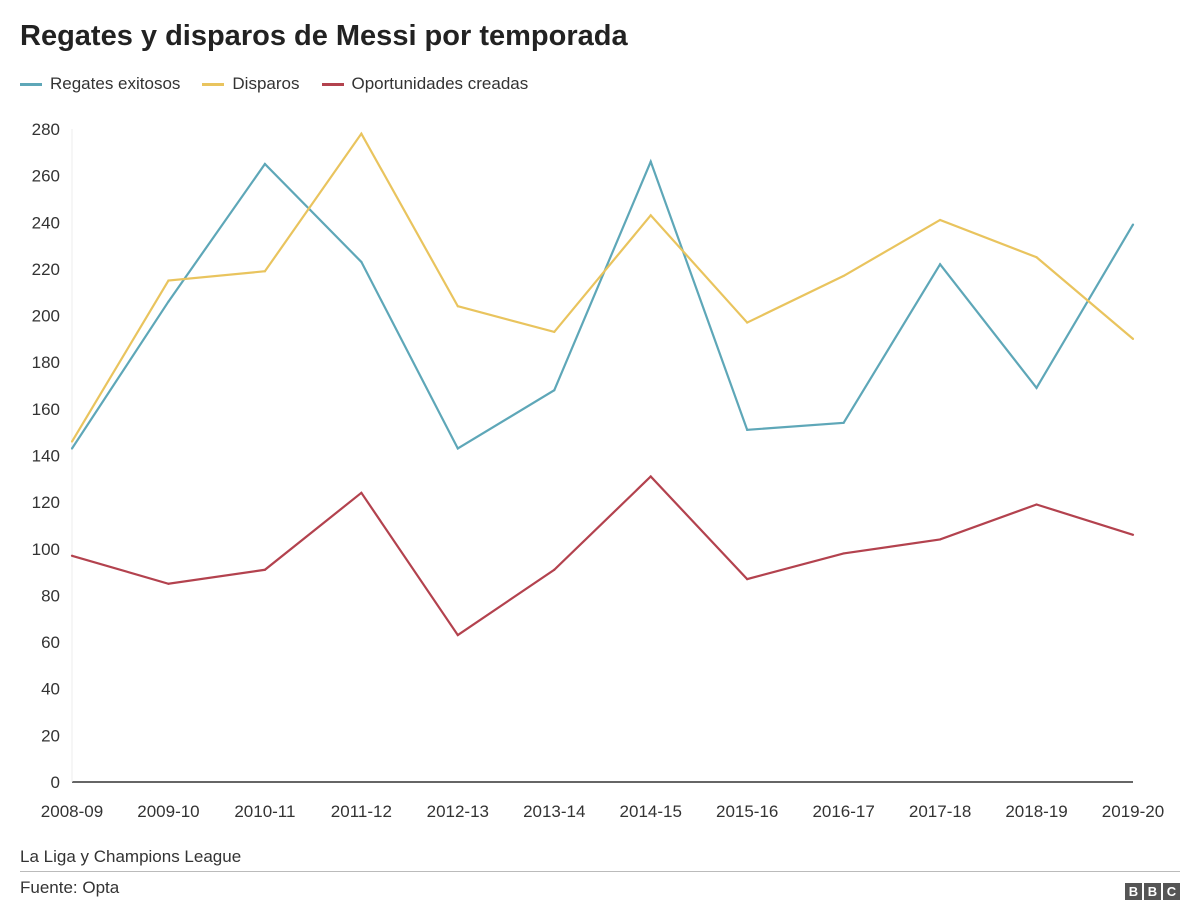 Image resolution: width=1200 pixels, height=923 pixels. I want to click on x-tick-label: 2014-15, so click(651, 811).